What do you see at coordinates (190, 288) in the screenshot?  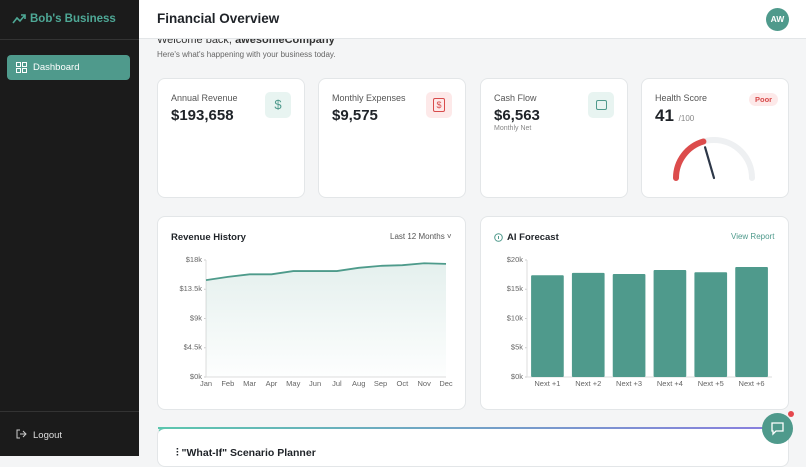 I see `y-tick-label: $13.5k` at bounding box center [190, 288].